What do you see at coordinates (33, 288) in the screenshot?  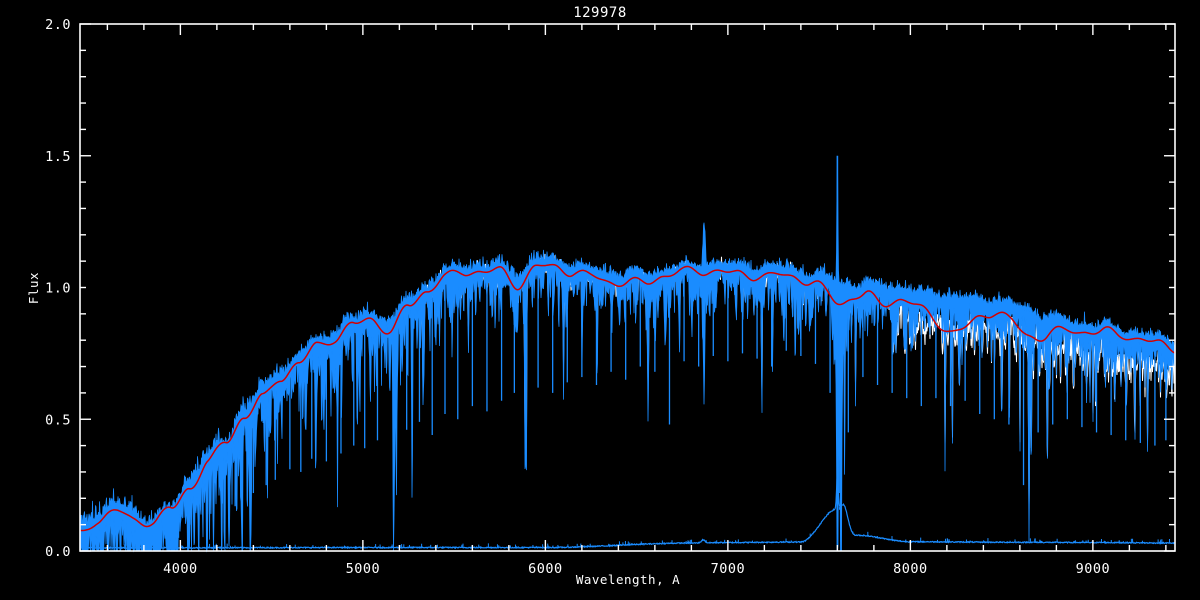 I see `y-axis-label: Flux` at bounding box center [33, 288].